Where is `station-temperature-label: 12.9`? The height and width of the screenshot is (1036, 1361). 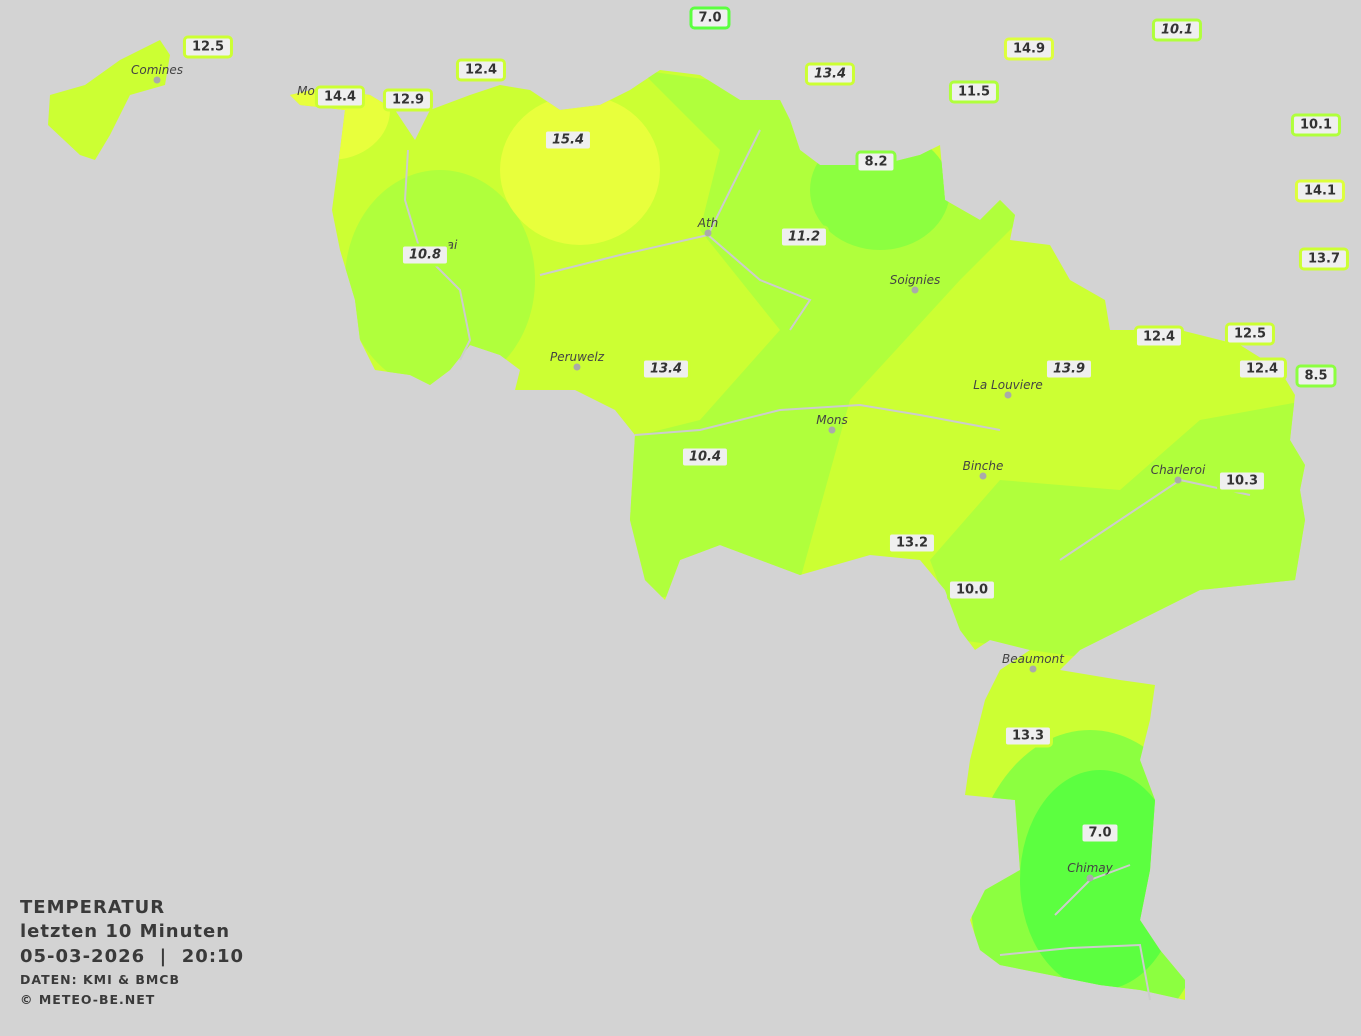
station-temperature-label: 12.9 is located at coordinates (408, 100).